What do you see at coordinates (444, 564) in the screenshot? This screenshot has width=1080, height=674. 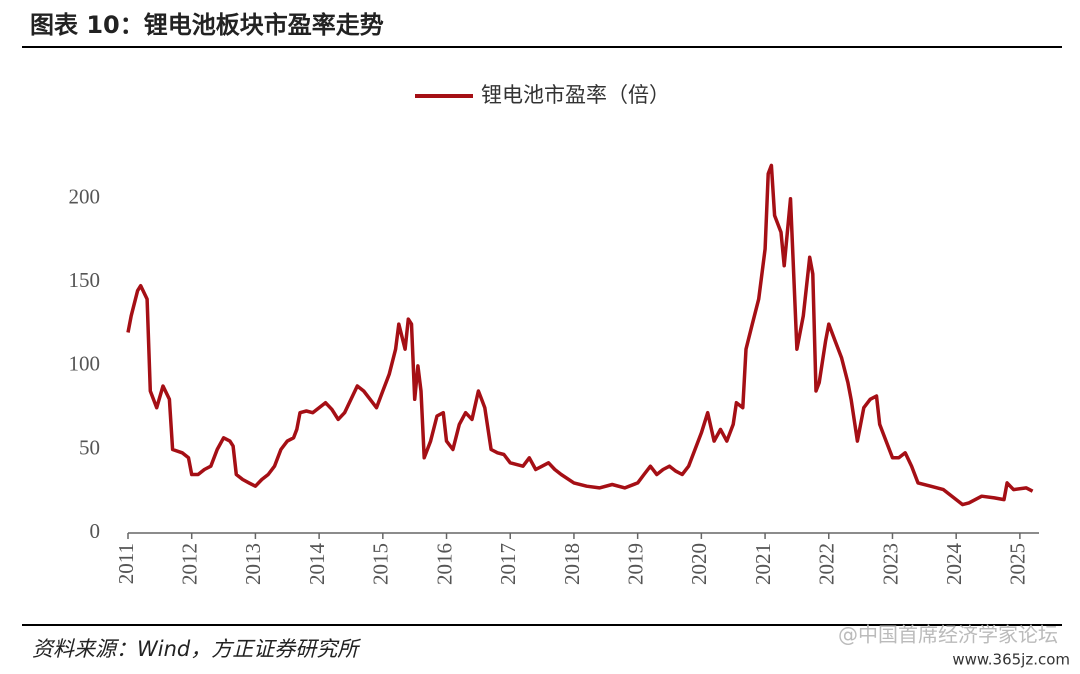 I see `x-tick-label: 2016` at bounding box center [444, 564].